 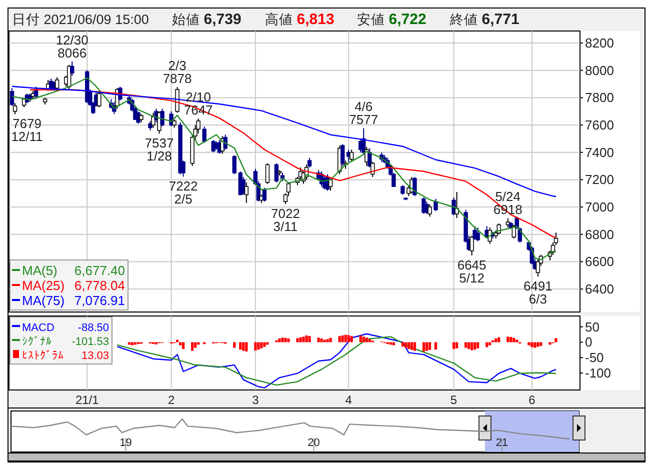 What do you see at coordinates (348, 400) in the screenshot?
I see `x-tick-label: 4` at bounding box center [348, 400].